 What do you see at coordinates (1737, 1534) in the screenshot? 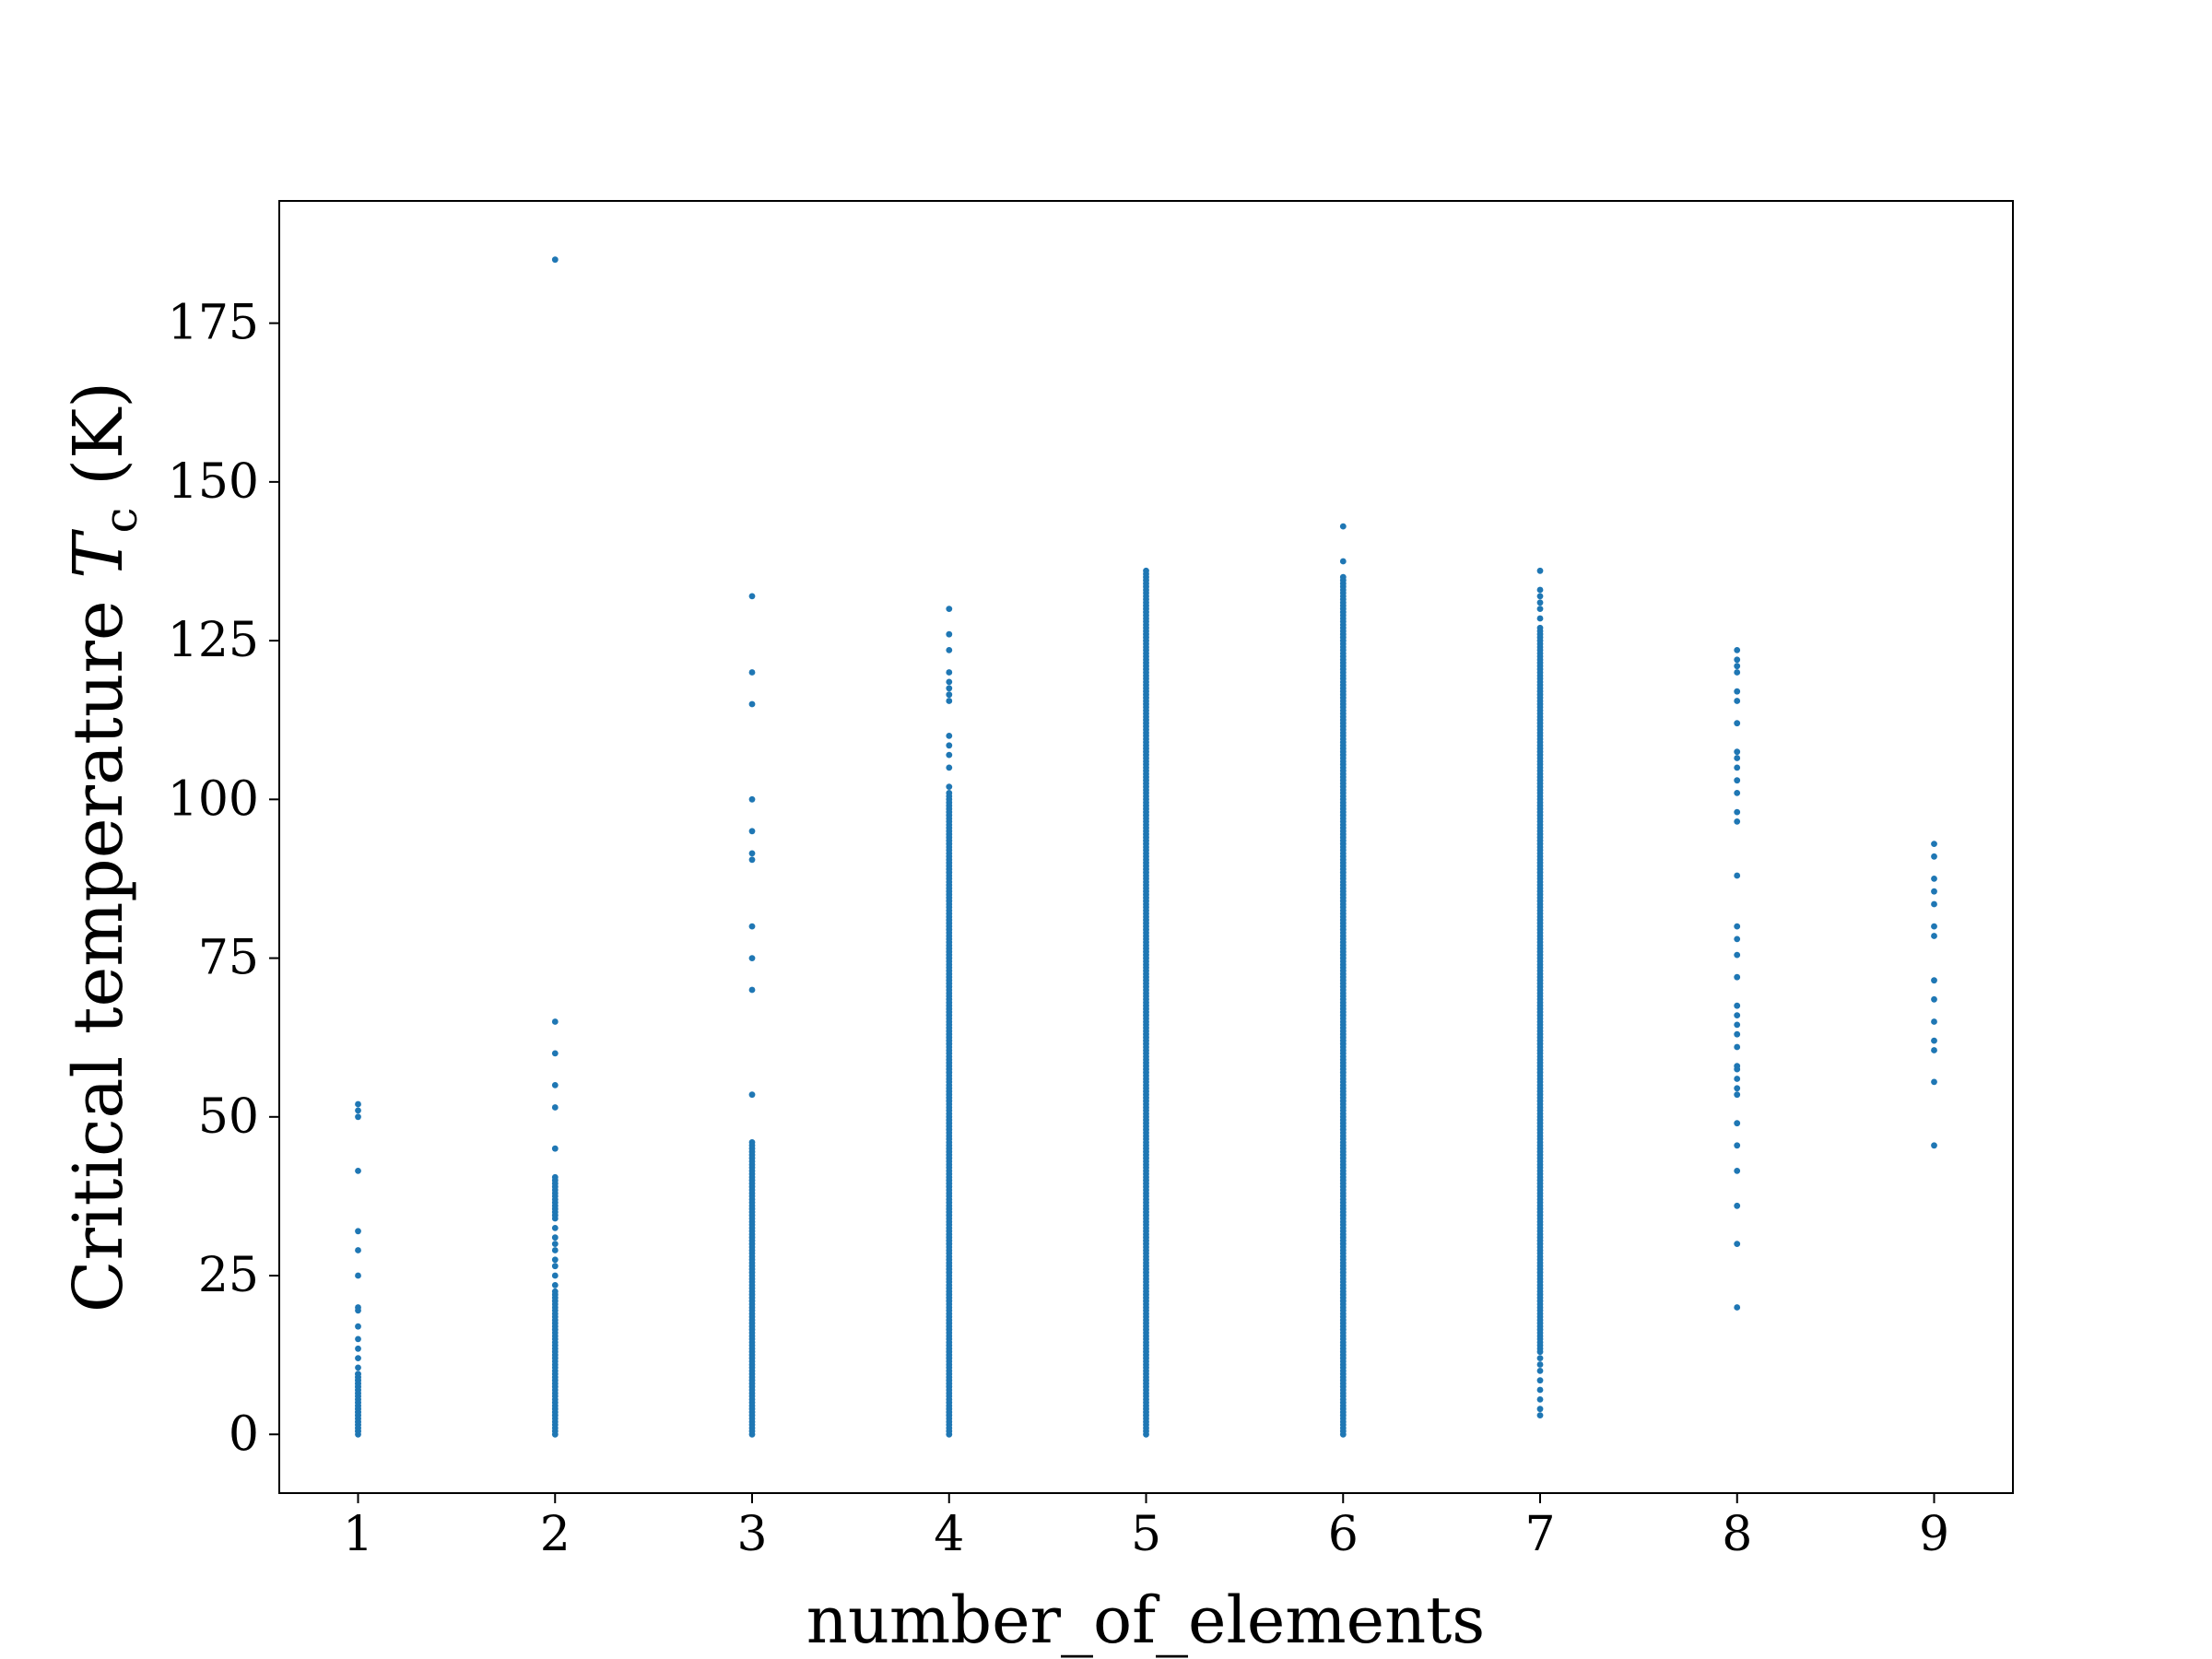
I see `x-tick-label: 8` at bounding box center [1737, 1534].